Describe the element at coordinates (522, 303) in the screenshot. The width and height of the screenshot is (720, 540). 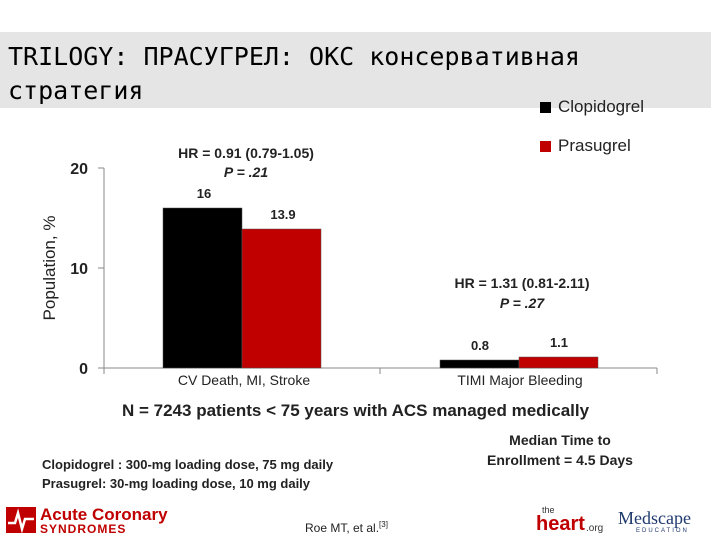
I see `p-annotation-bleeding: P = .27` at that location.